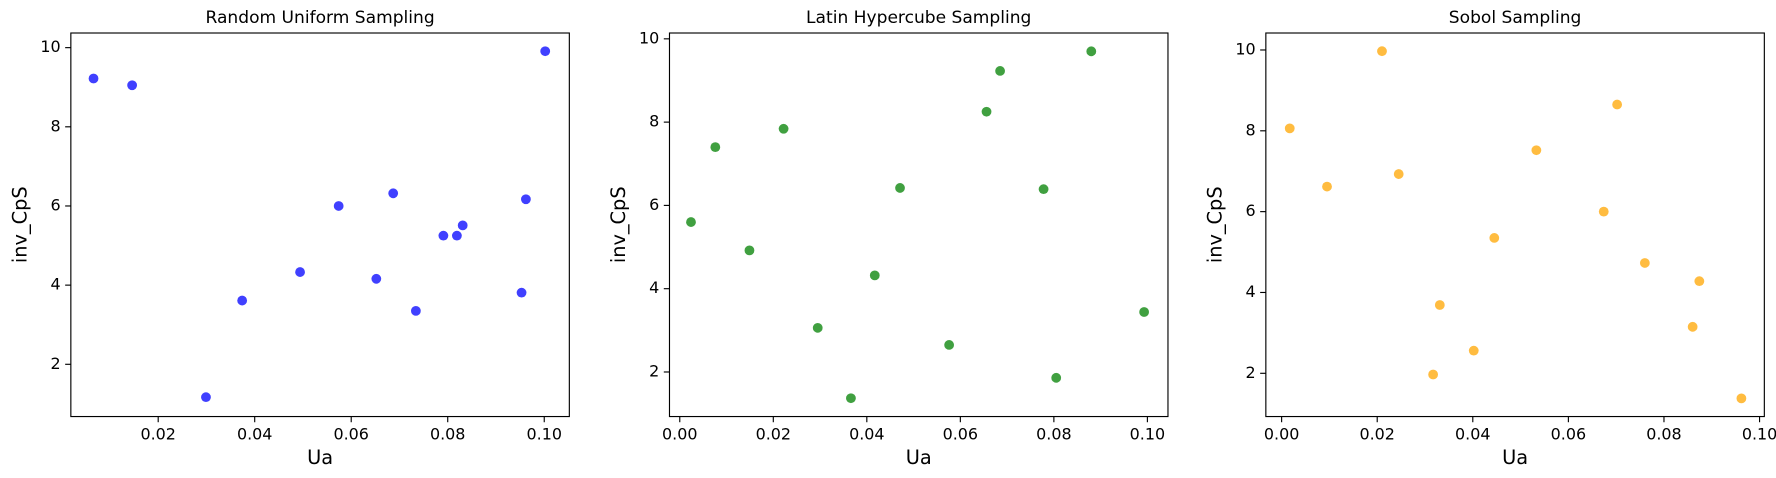 The image size is (1776, 478). I want to click on subplot-title: Latin Hypercube Sampling, so click(918, 18).